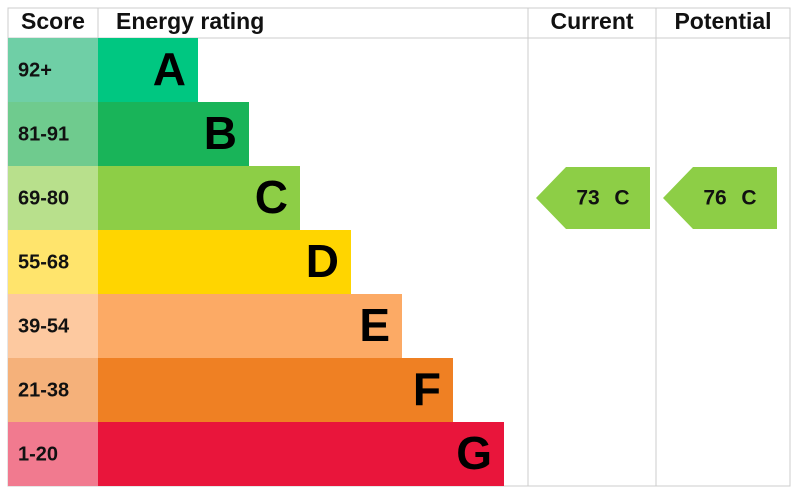 This screenshot has width=800, height=493. What do you see at coordinates (322, 261) in the screenshot?
I see `band-letter: D` at bounding box center [322, 261].